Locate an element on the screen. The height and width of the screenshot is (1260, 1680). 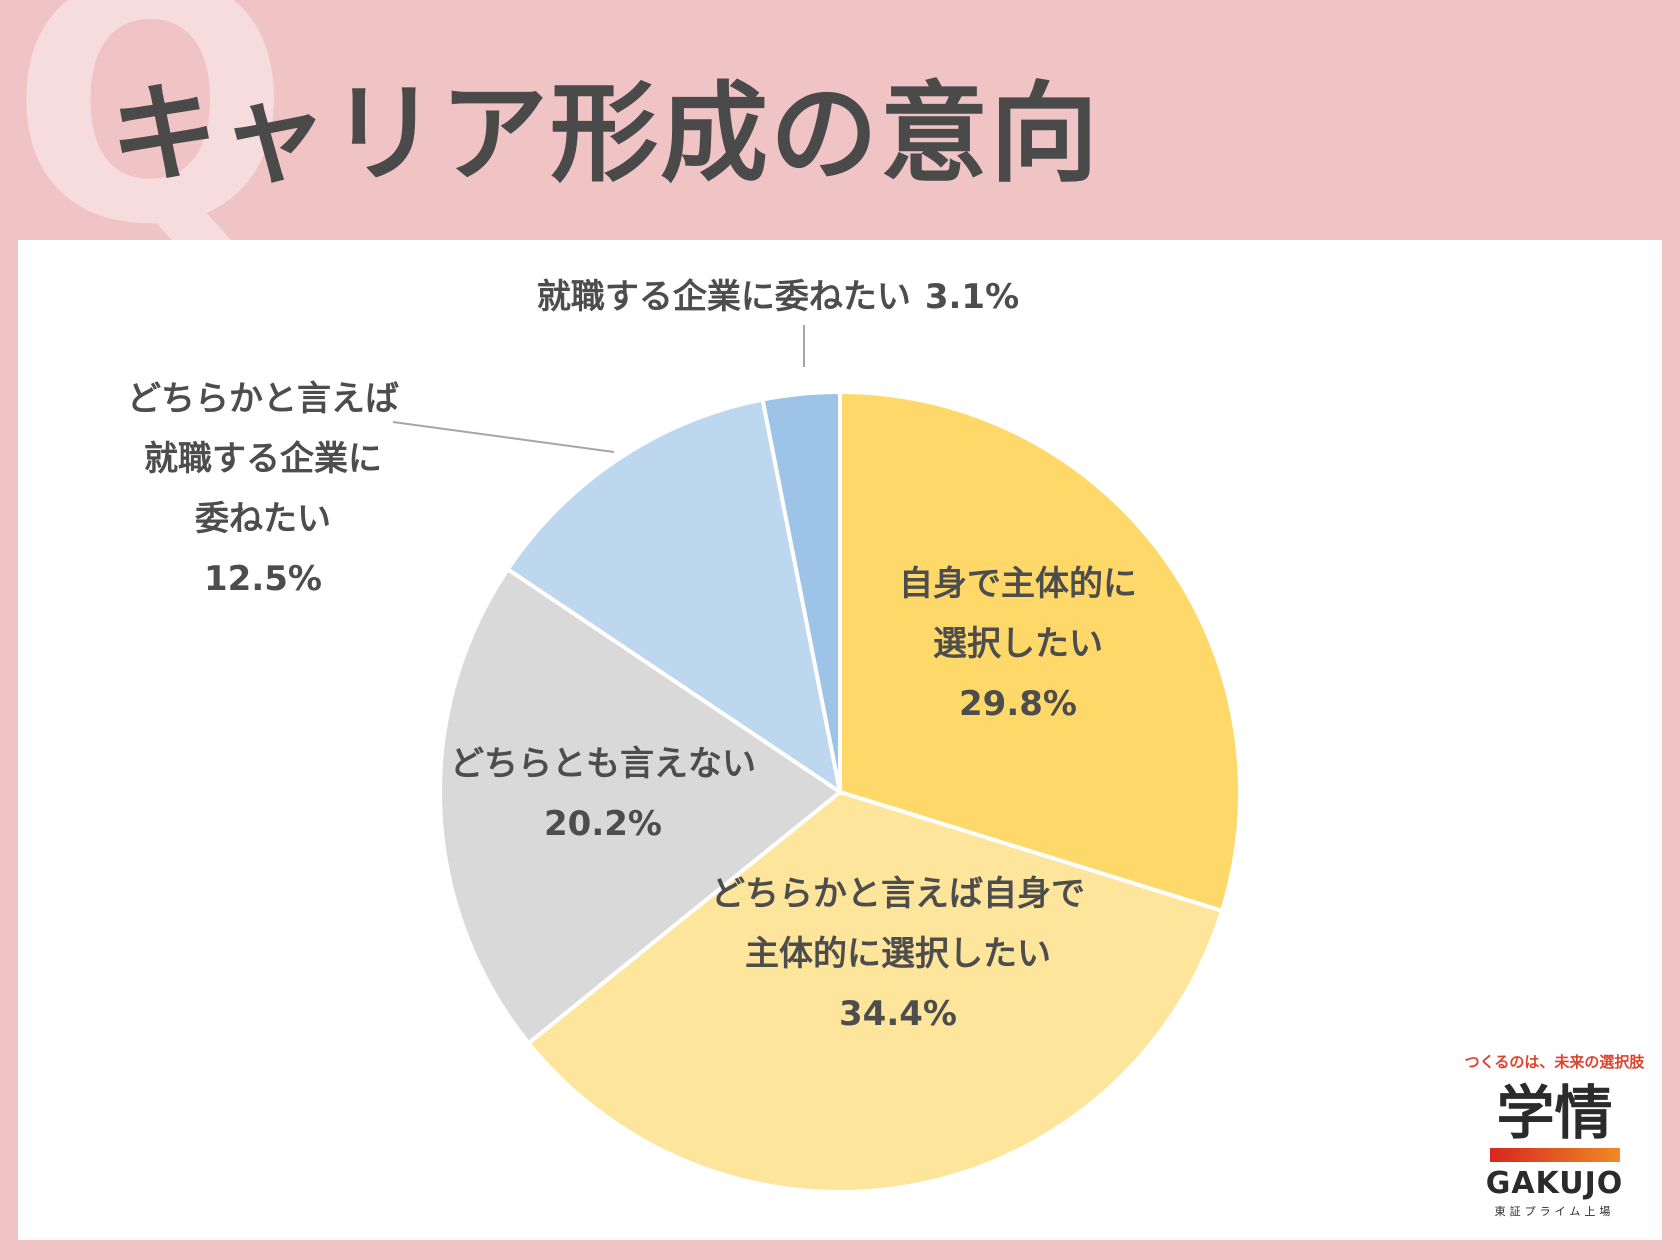
slice-label-4-line-2: 就職する企業に is located at coordinates (263, 459).